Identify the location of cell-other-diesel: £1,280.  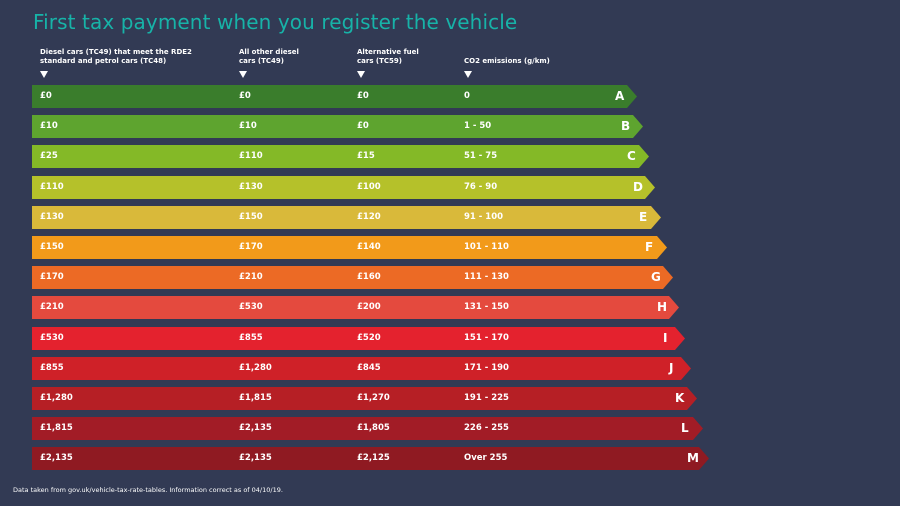
(255, 367).